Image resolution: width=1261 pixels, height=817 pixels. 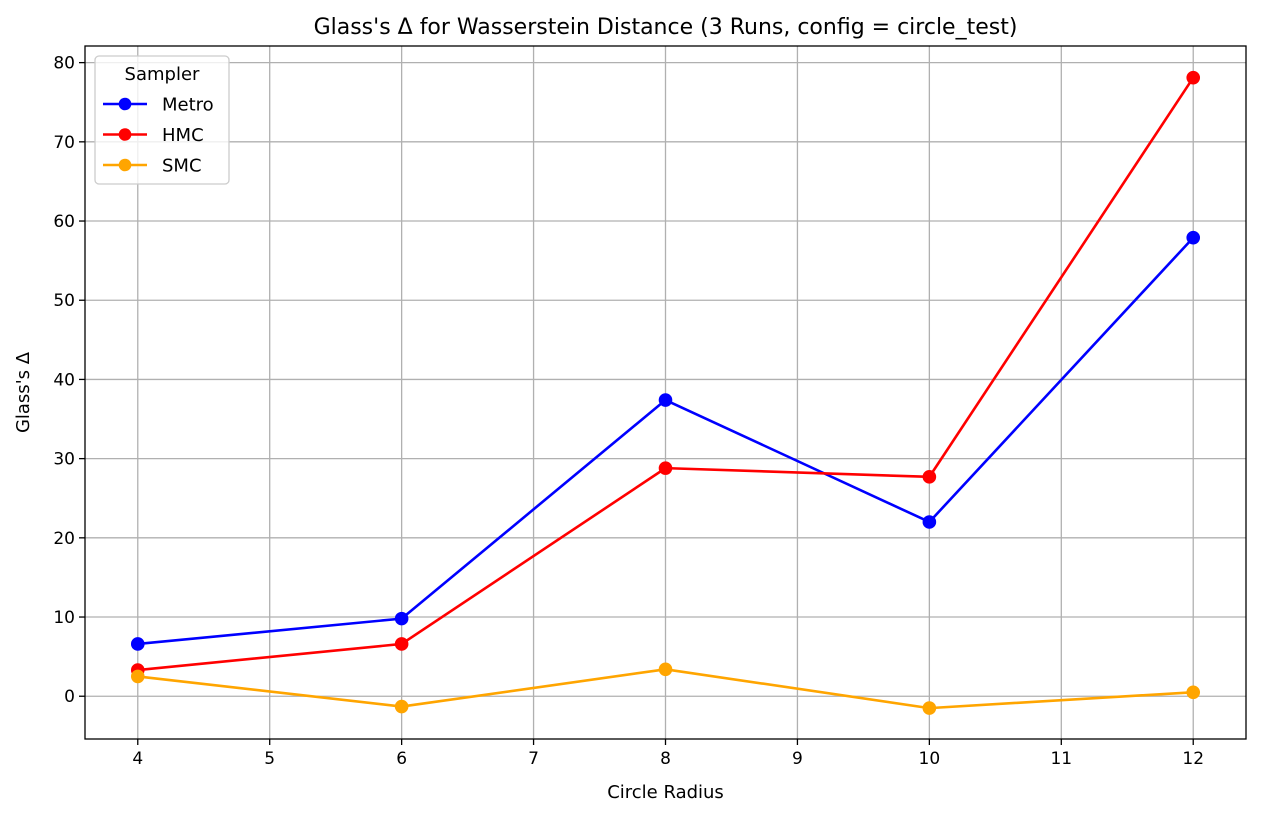 What do you see at coordinates (1193, 759) in the screenshot?
I see `x-tick-label: 12` at bounding box center [1193, 759].